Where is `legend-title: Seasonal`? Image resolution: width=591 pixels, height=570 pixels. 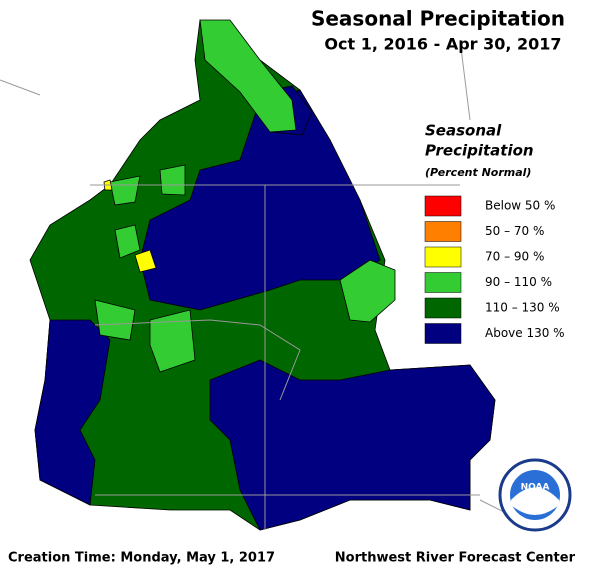 legend-title: Seasonal is located at coordinates (463, 131).